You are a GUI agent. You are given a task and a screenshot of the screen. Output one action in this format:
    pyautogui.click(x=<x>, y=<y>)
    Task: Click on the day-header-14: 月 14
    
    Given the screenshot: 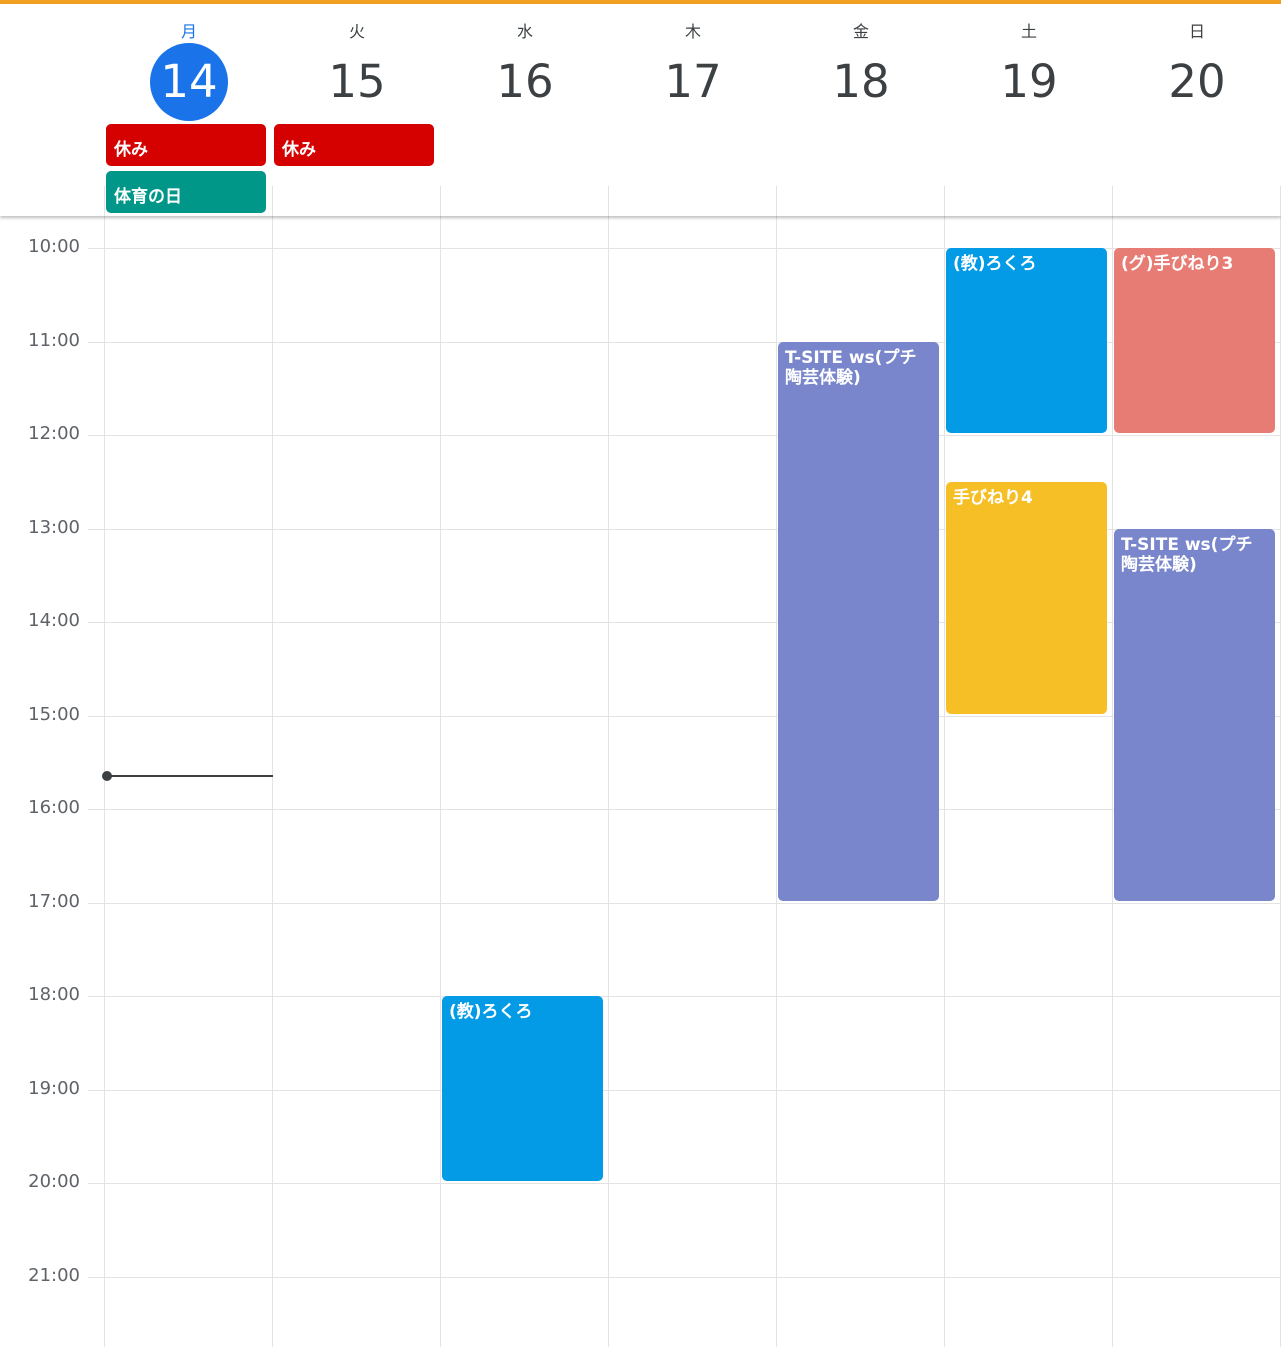 What is the action you would take?
    pyautogui.click(x=189, y=64)
    